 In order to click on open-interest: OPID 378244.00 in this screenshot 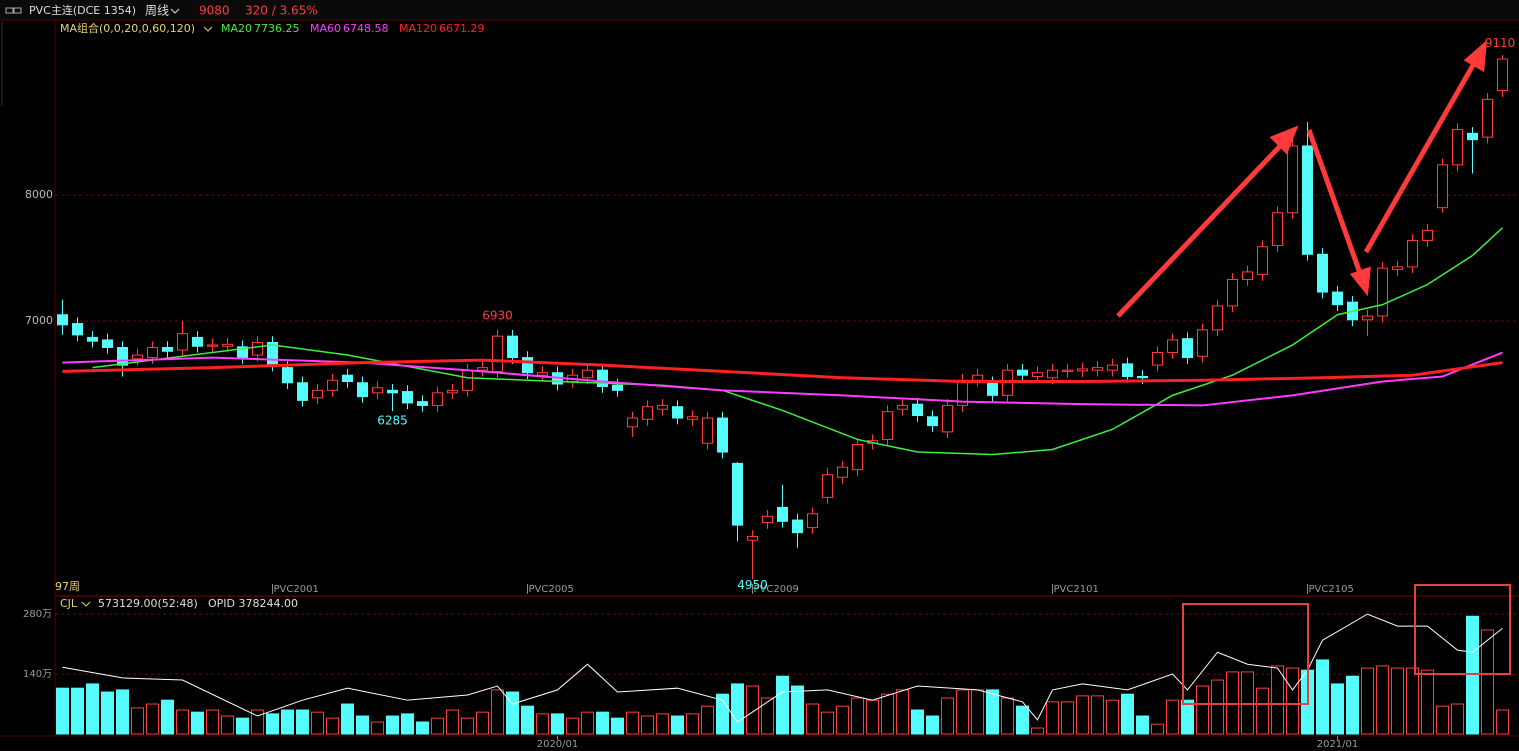, I will do `click(253, 603)`.